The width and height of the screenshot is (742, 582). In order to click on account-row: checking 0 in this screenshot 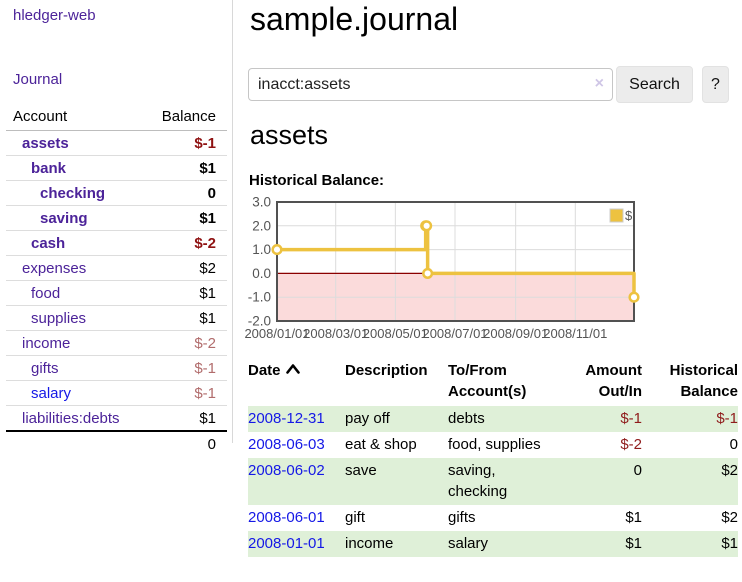, I will do `click(116, 193)`.